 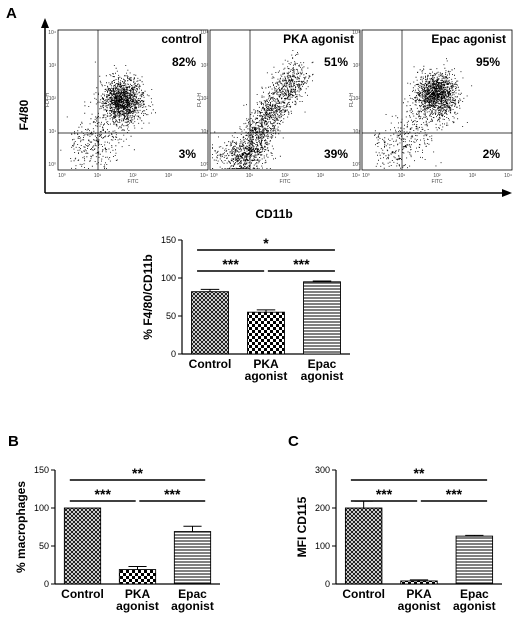 I want to click on lower-right-percentage: 39%, so click(x=336, y=154).